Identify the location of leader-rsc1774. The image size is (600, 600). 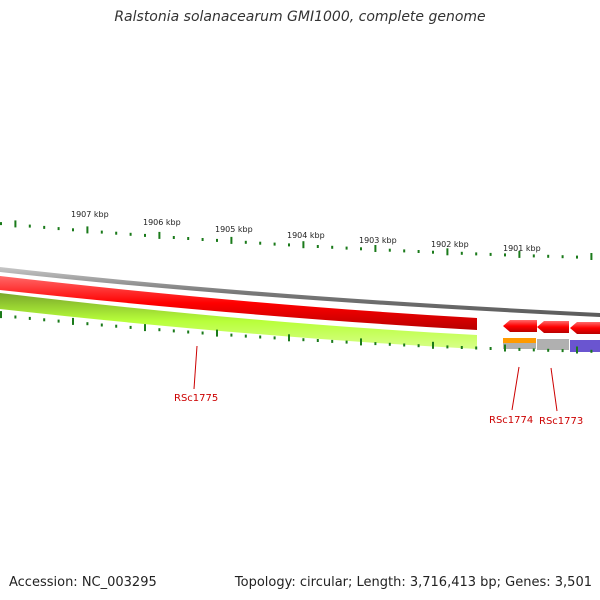
(515, 388).